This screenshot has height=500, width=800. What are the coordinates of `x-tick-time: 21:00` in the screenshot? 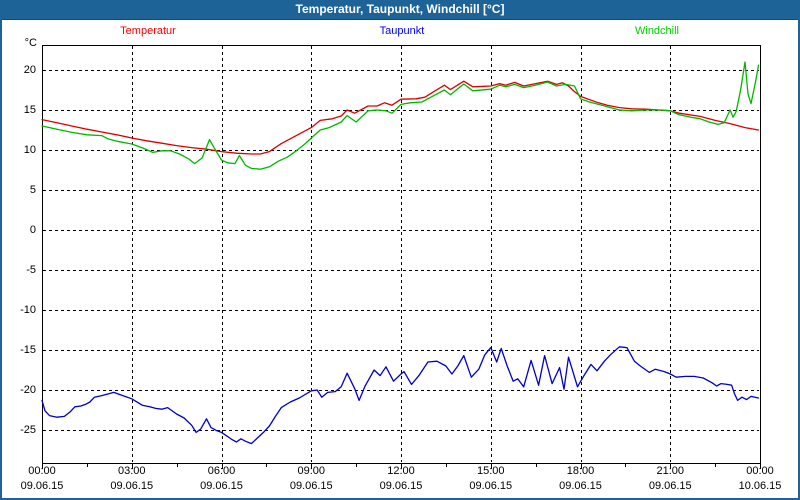 It's located at (670, 471).